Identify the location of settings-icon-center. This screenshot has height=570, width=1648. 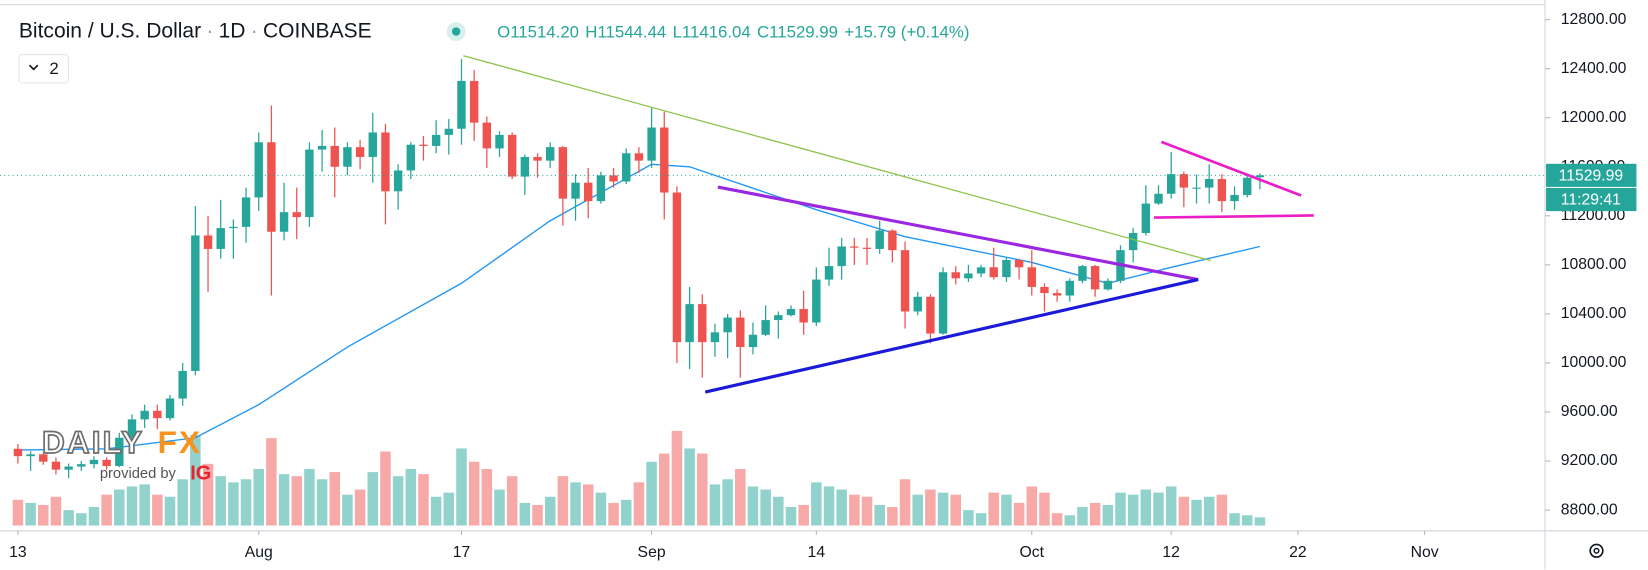
(1596, 550).